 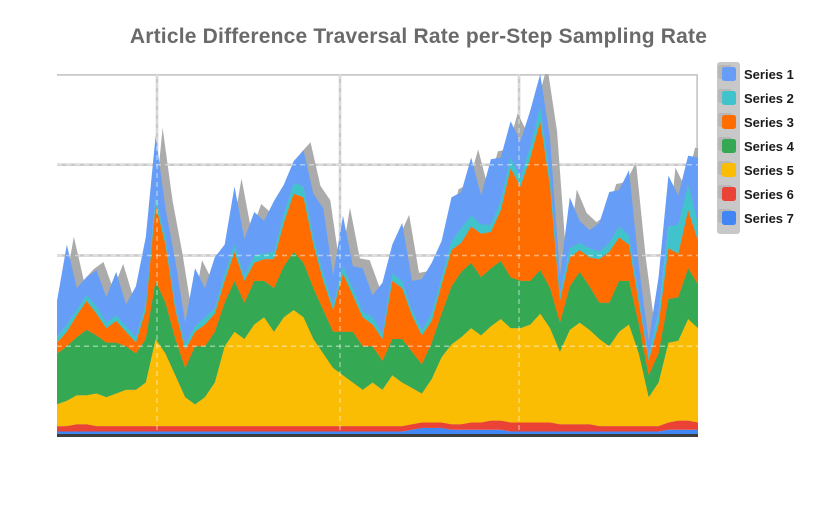 I want to click on legend-item-label: Series 7, so click(x=769, y=218).